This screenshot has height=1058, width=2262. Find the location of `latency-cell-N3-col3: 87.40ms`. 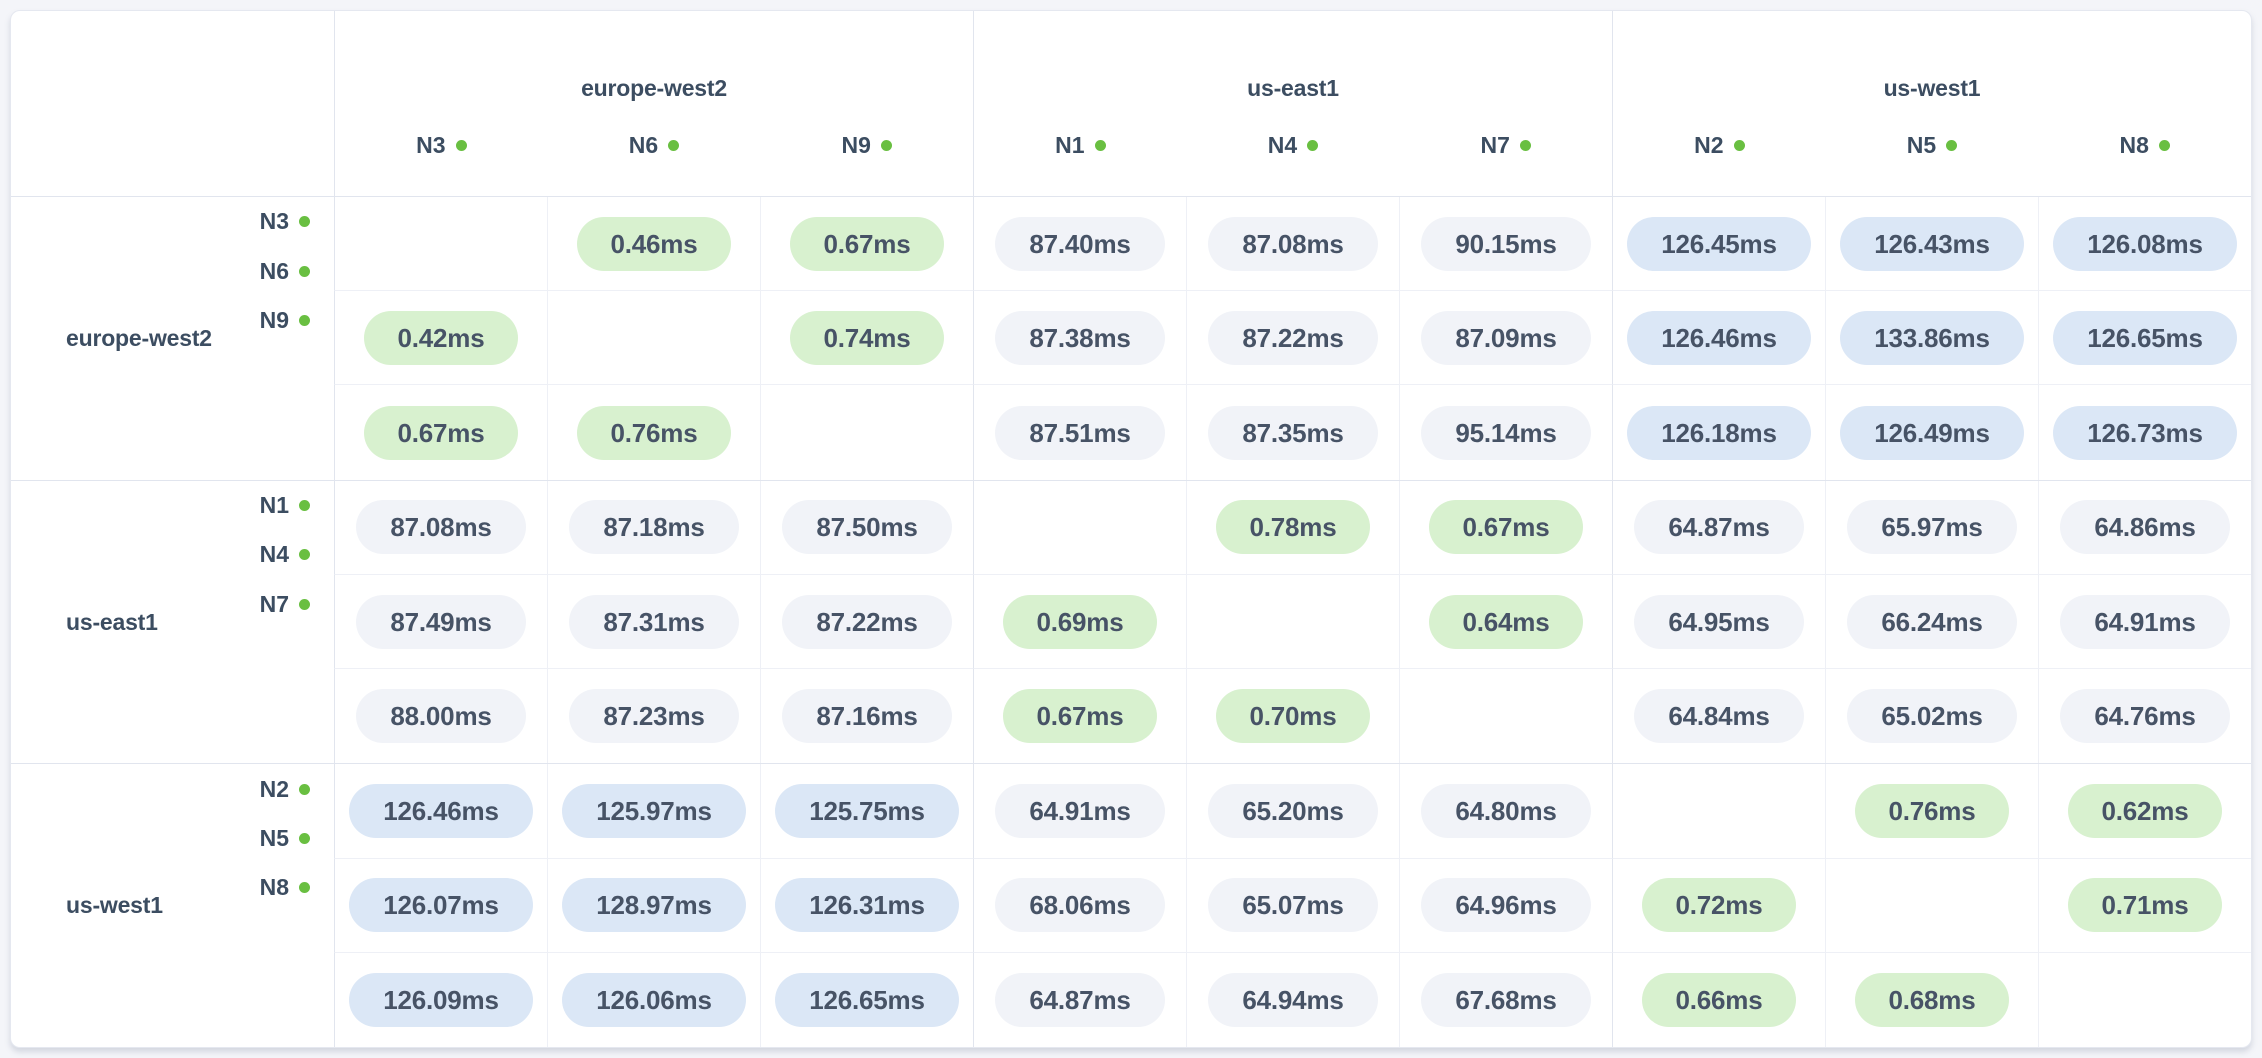

latency-cell-N3-col3: 87.40ms is located at coordinates (1079, 244).